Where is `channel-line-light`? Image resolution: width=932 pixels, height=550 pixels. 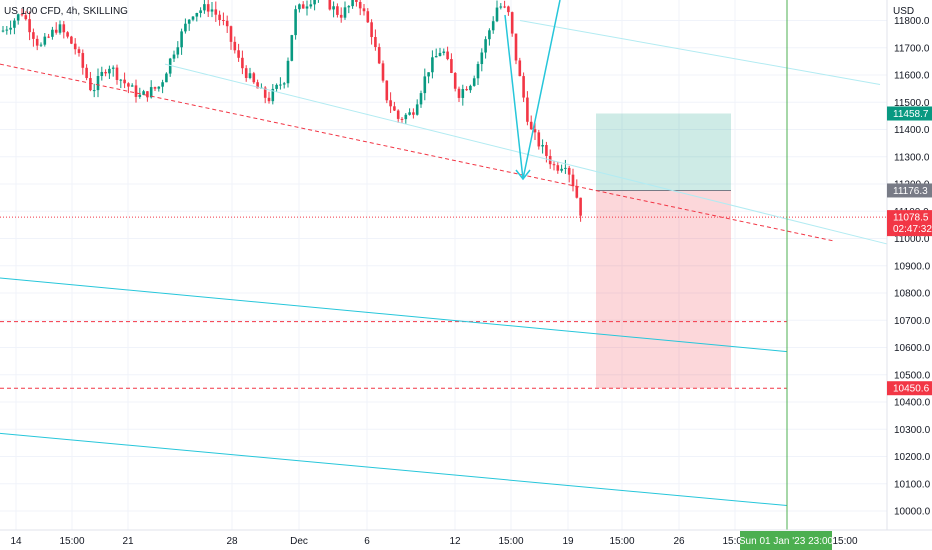 channel-line-light is located at coordinates (700, 53).